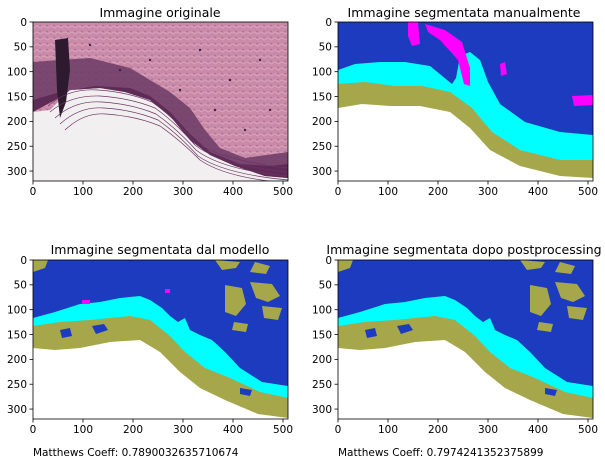 The height and width of the screenshot is (465, 605). I want to click on original-image, so click(160, 101).